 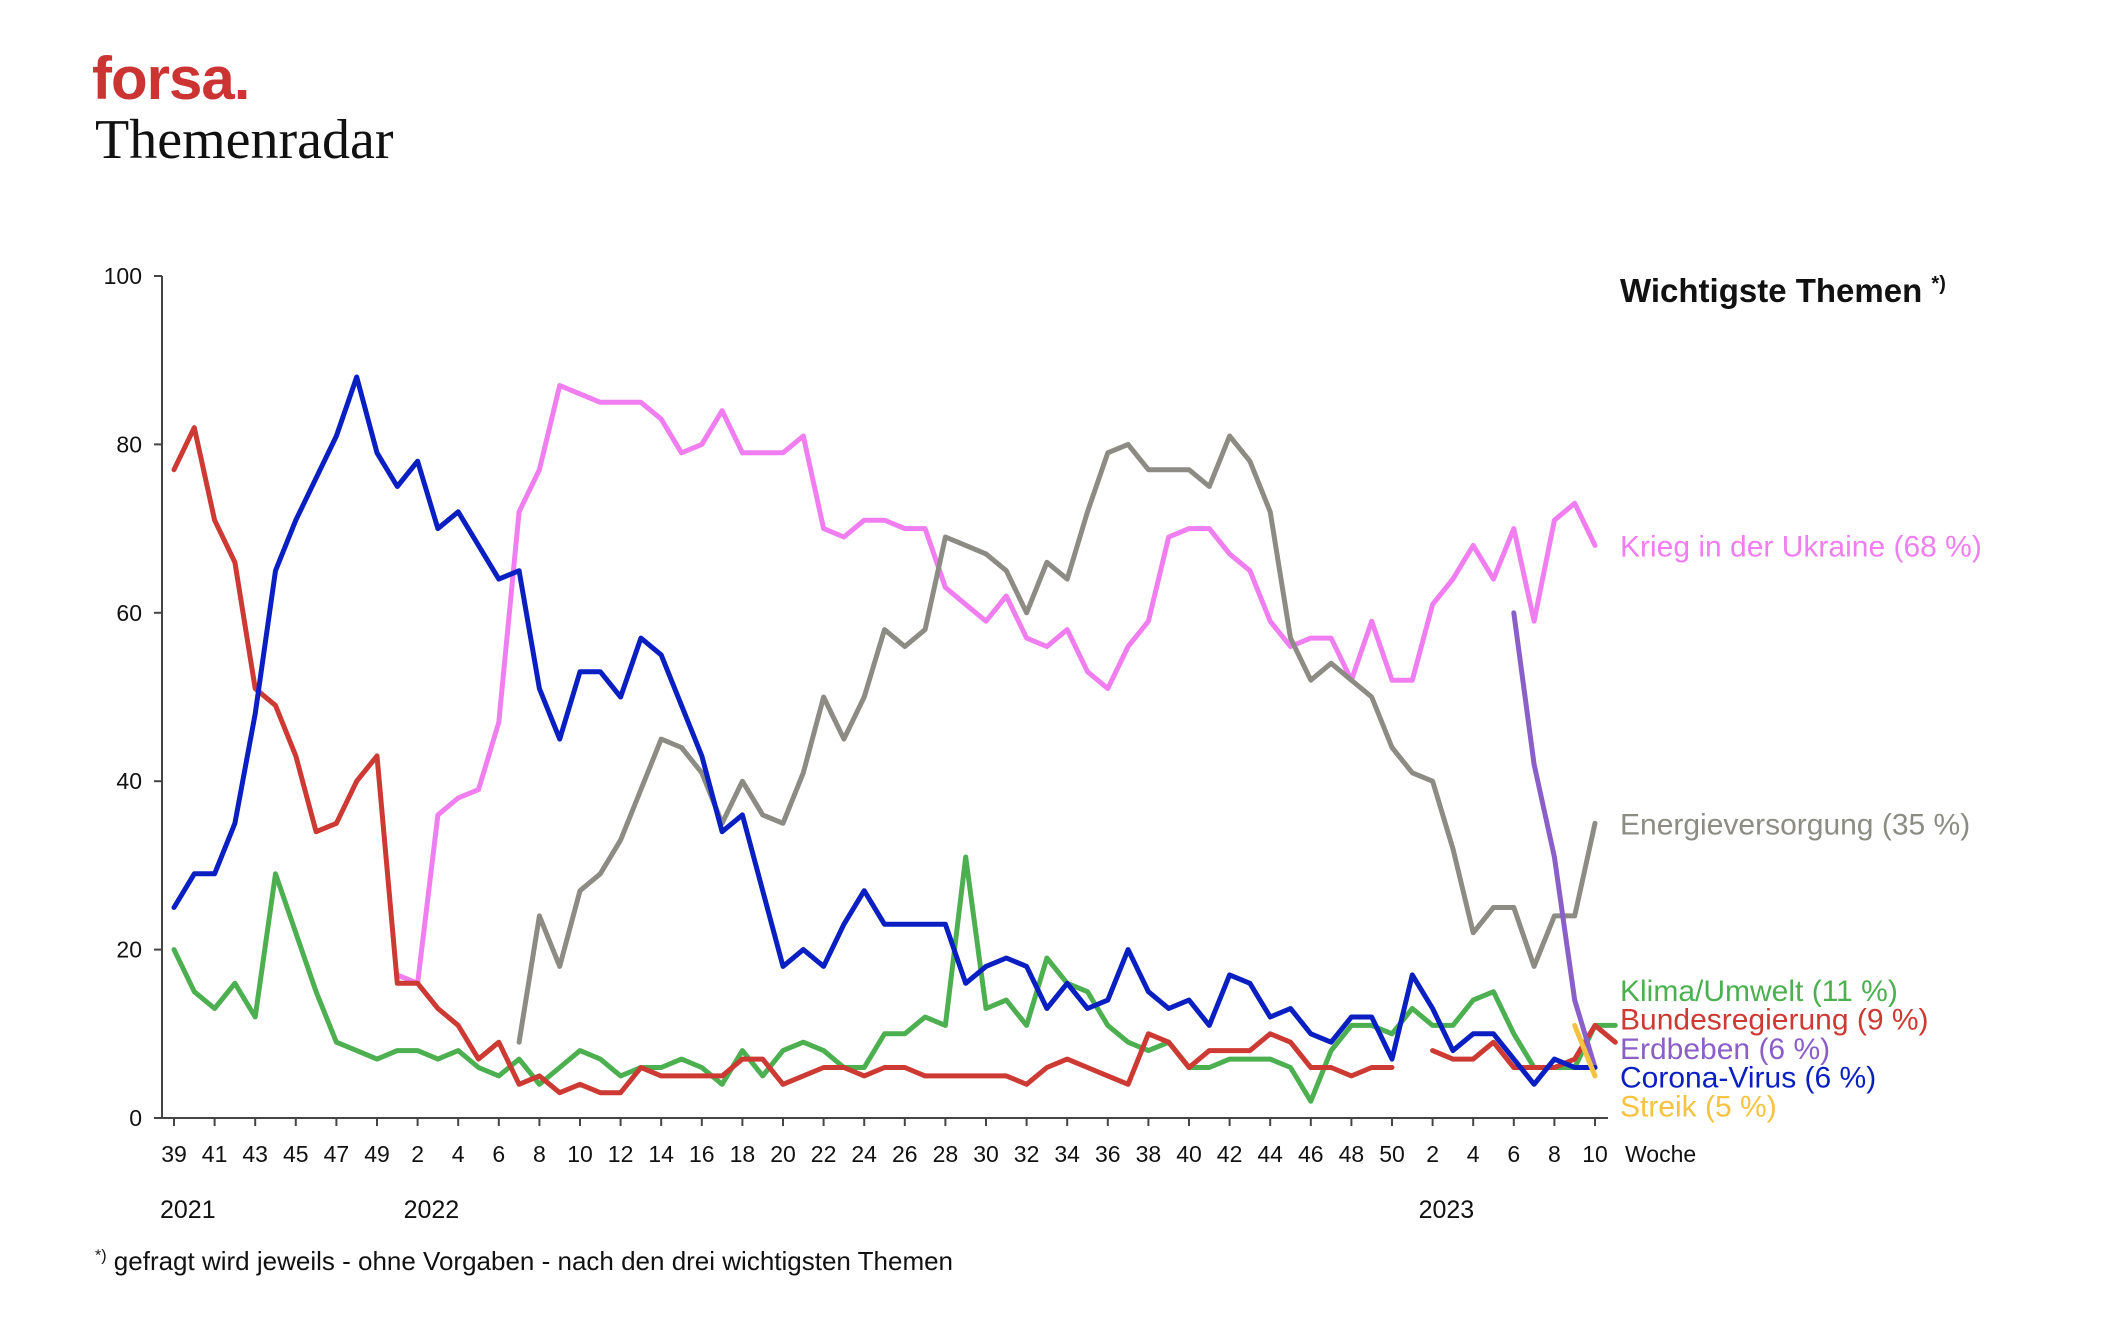 What do you see at coordinates (129, 781) in the screenshot?
I see `y-tick-label: 40` at bounding box center [129, 781].